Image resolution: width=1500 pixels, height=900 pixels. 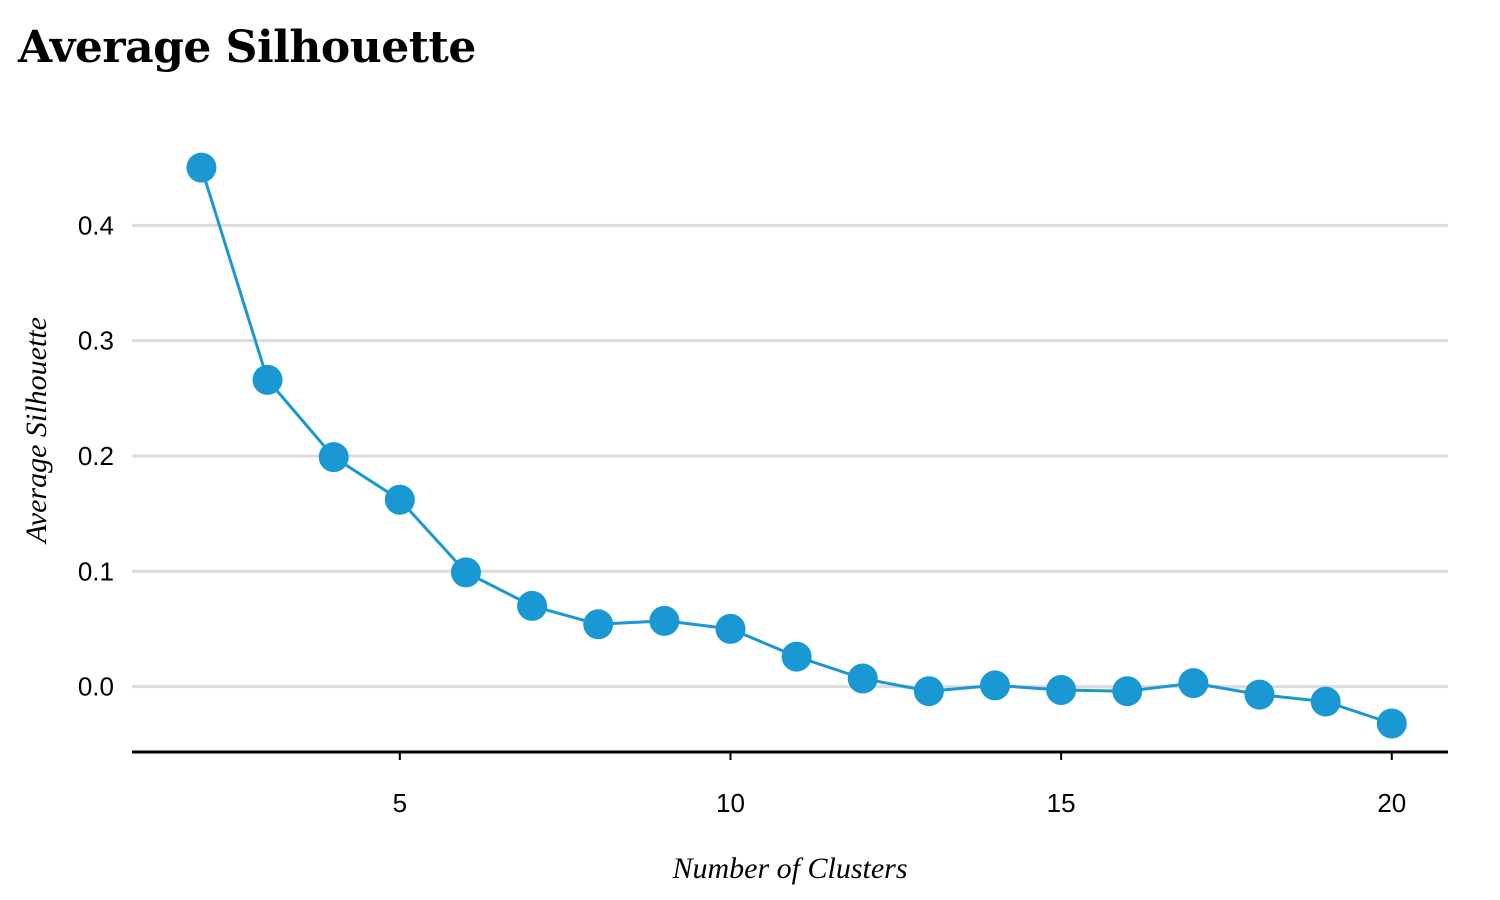 I want to click on chart-title: Average Silhouette, so click(x=247, y=47).